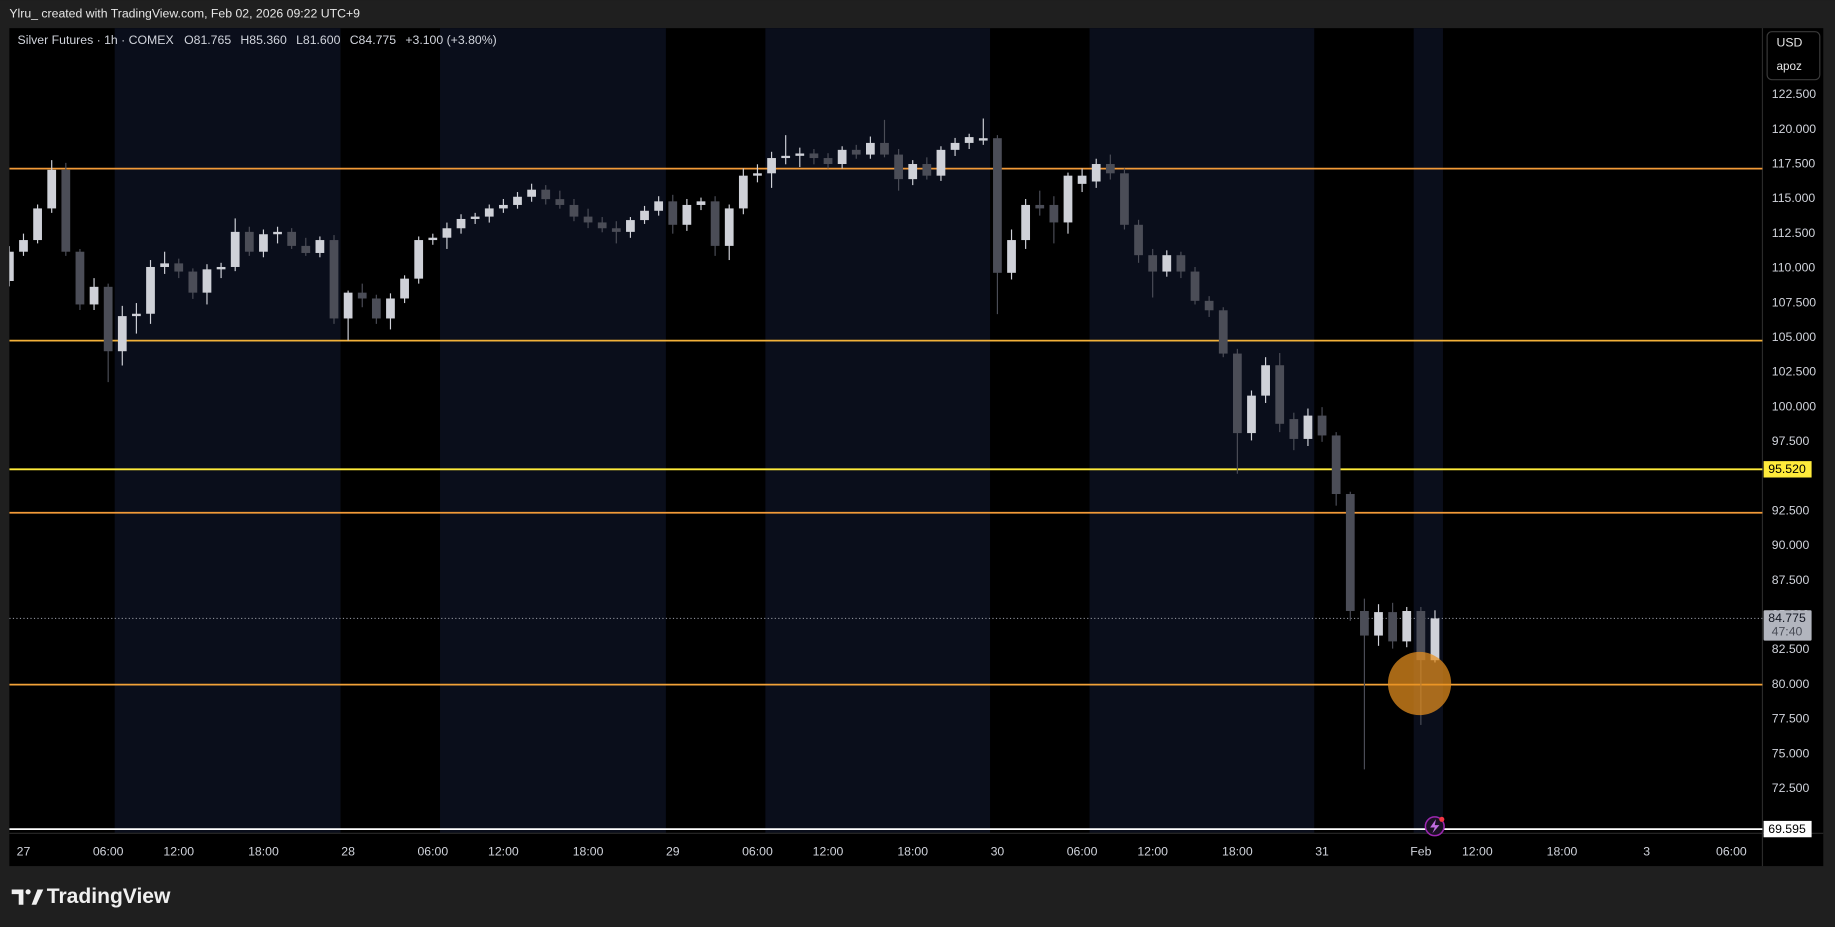 The height and width of the screenshot is (927, 1835). I want to click on currency: USD, so click(1789, 43).